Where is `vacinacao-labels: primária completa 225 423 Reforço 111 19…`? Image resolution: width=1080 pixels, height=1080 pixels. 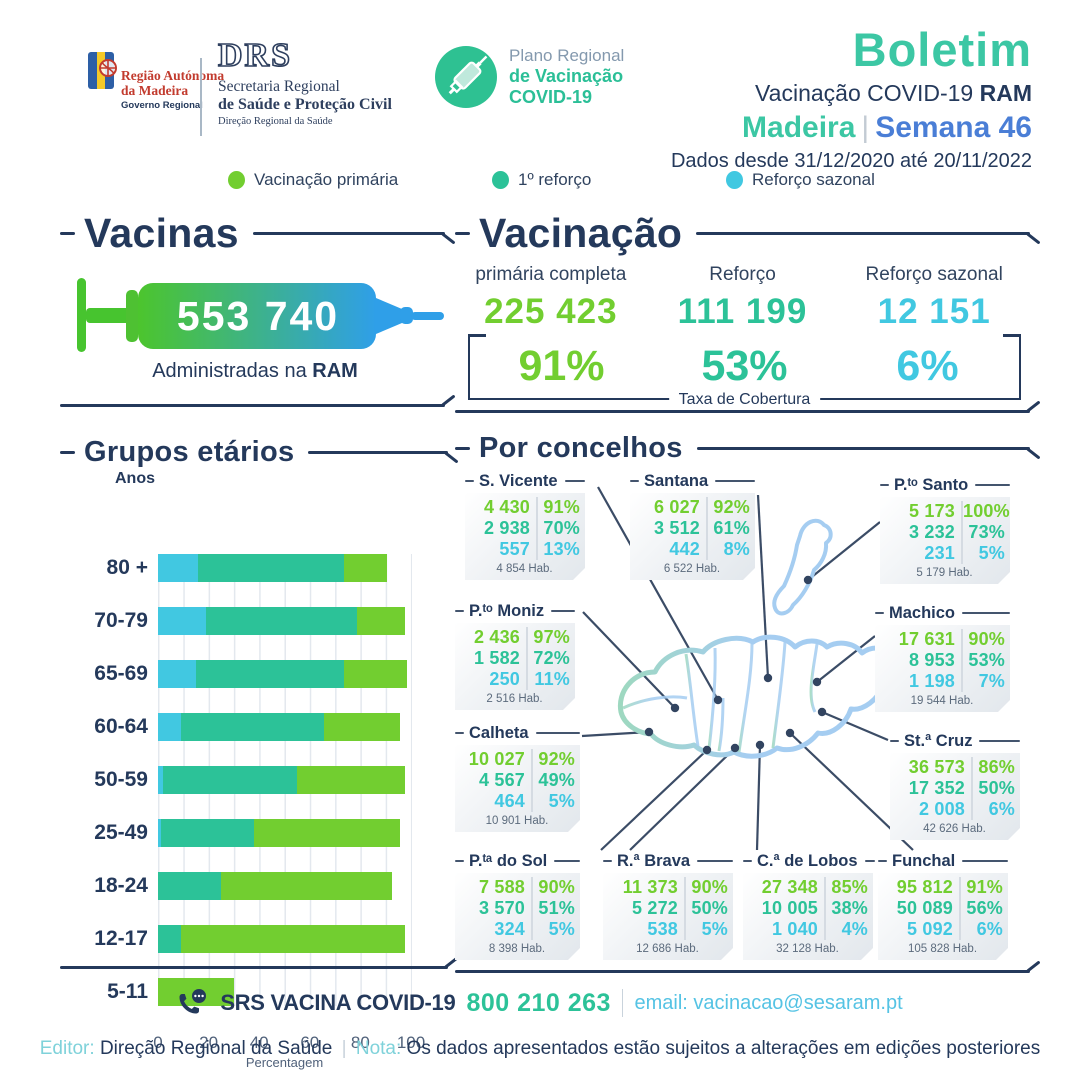 vacinacao-labels: primária completa 225 423 Reforço 111 19… is located at coordinates (742, 298).